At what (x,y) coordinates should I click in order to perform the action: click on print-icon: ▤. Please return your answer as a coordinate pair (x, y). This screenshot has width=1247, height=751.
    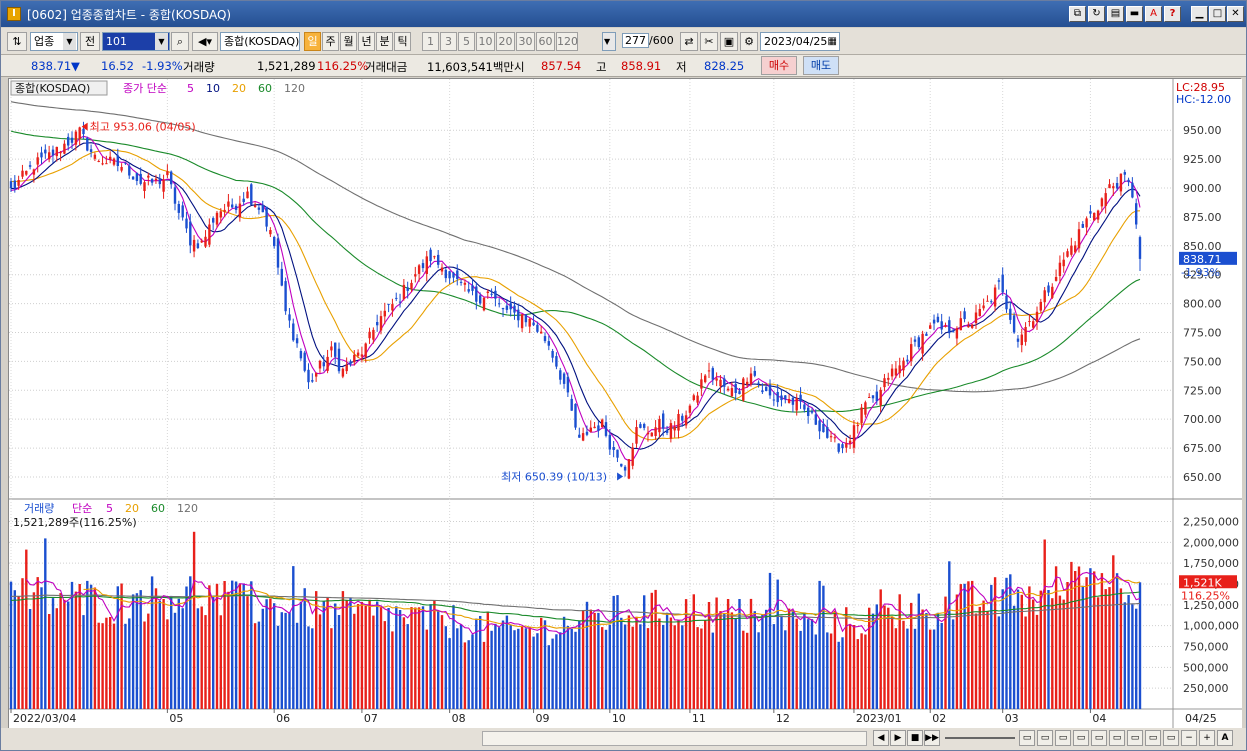
    Looking at the image, I should click on (1115, 14).